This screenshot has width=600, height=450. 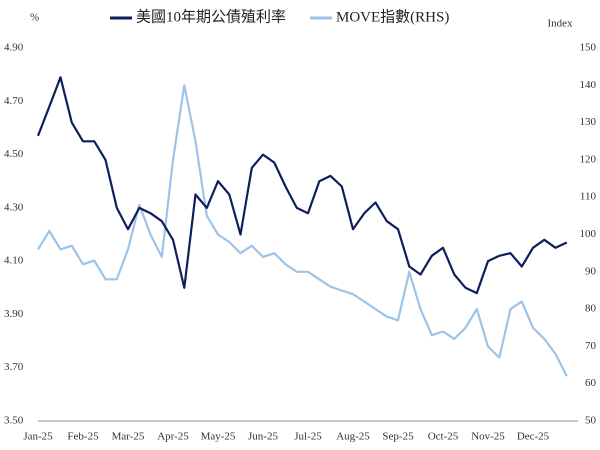 What do you see at coordinates (591, 346) in the screenshot?
I see `y2-tick-label: 70` at bounding box center [591, 346].